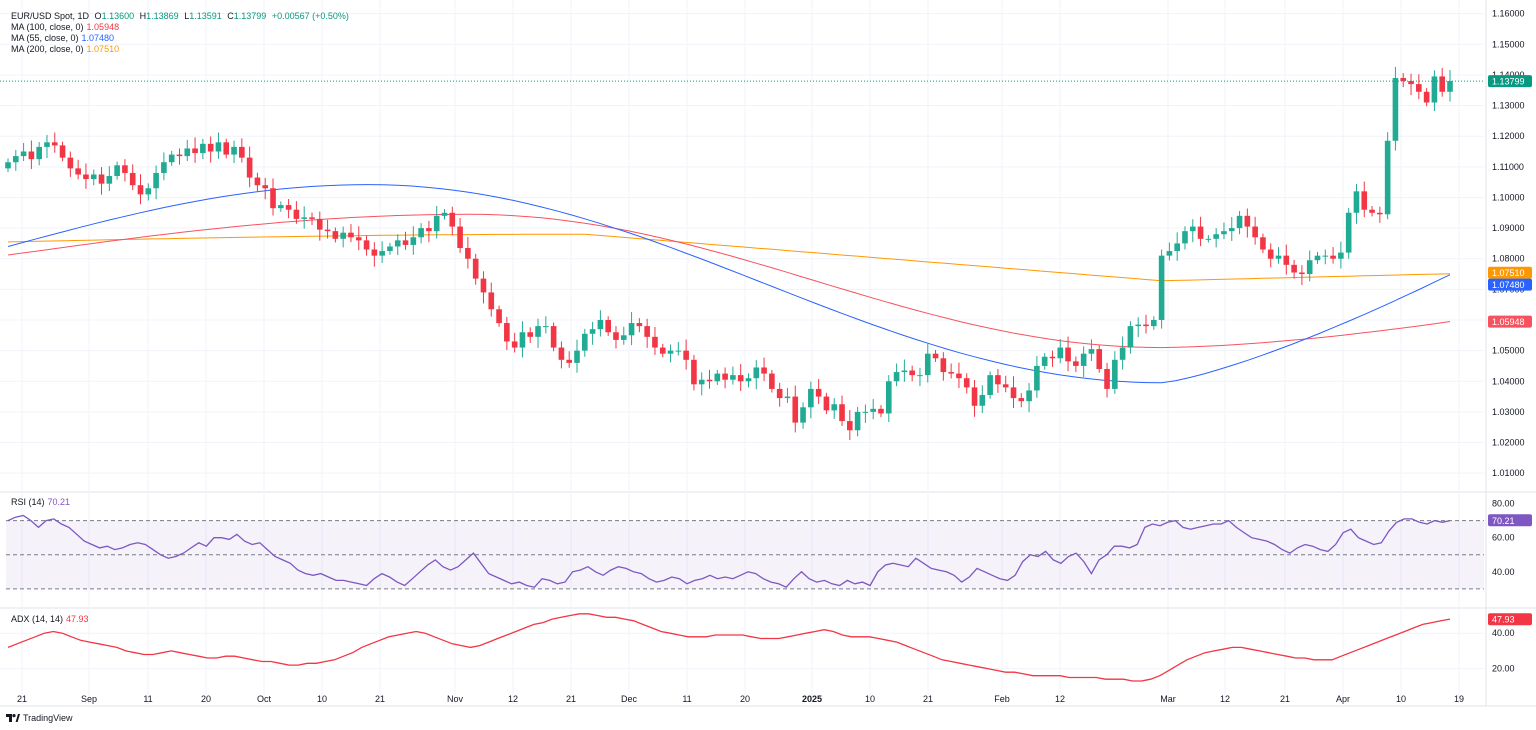  What do you see at coordinates (1503, 504) in the screenshot?
I see `rsi-tick-label: 80.00` at bounding box center [1503, 504].